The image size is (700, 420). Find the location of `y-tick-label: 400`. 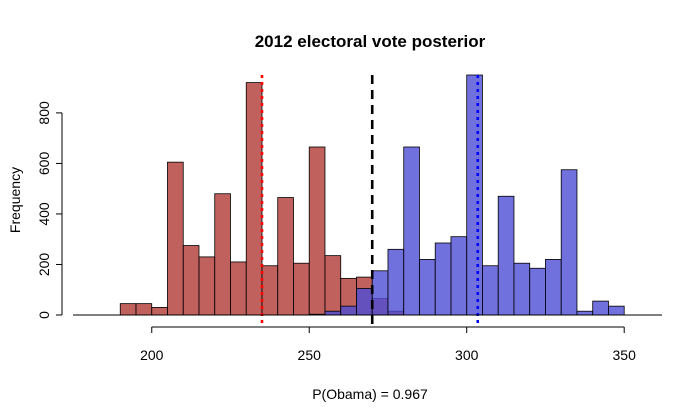

y-tick-label: 400 is located at coordinates (44, 214).